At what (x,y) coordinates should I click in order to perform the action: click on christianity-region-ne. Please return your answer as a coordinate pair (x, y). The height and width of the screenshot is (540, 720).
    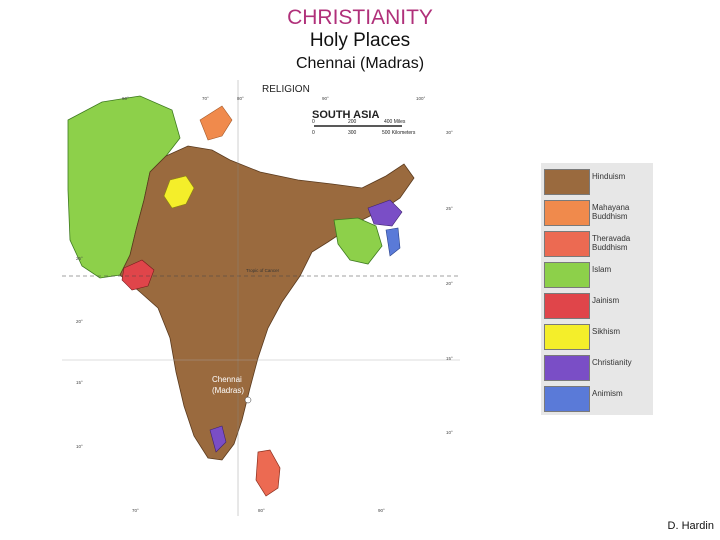
    Looking at the image, I should click on (385, 213).